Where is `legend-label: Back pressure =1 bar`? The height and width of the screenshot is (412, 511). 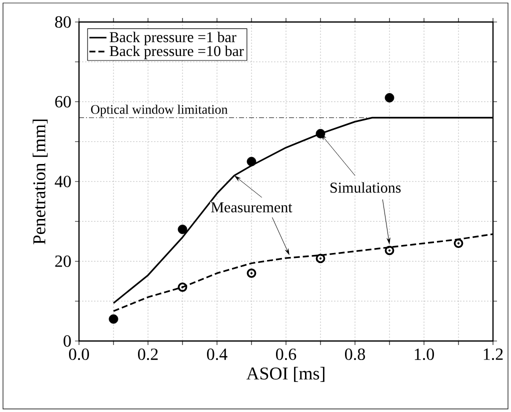 legend-label: Back pressure =1 bar is located at coordinates (173, 39).